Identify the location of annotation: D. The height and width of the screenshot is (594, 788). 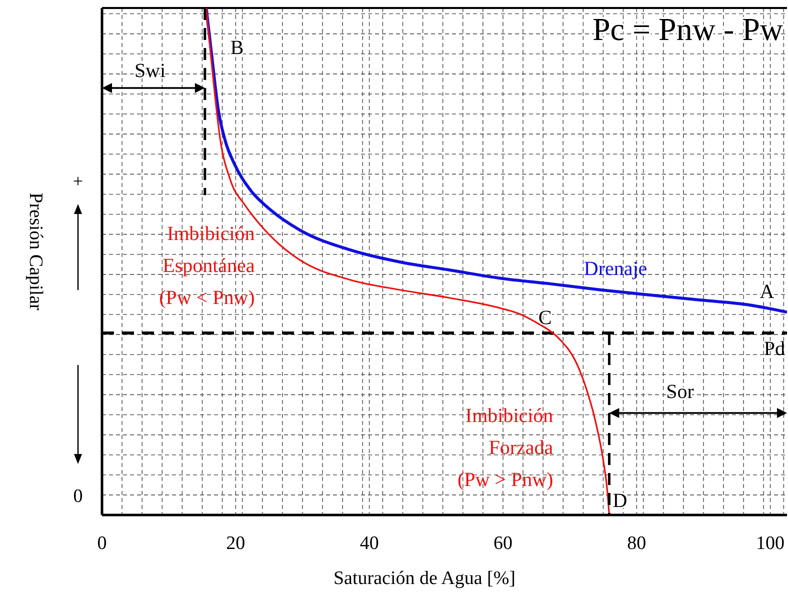
(620, 501).